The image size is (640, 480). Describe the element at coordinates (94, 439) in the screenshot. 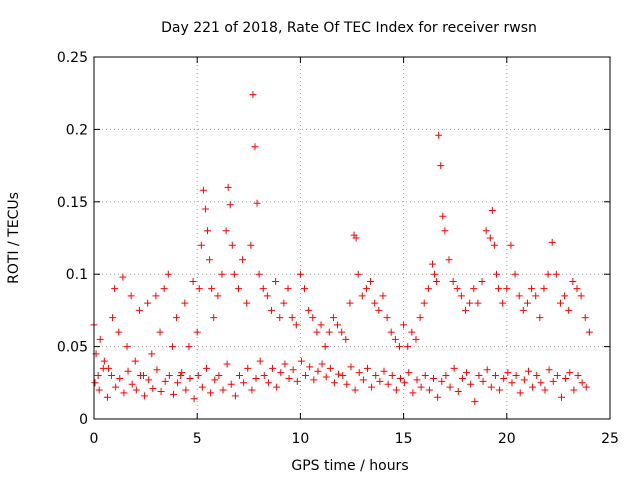

I see `x-tick-label: 0` at that location.